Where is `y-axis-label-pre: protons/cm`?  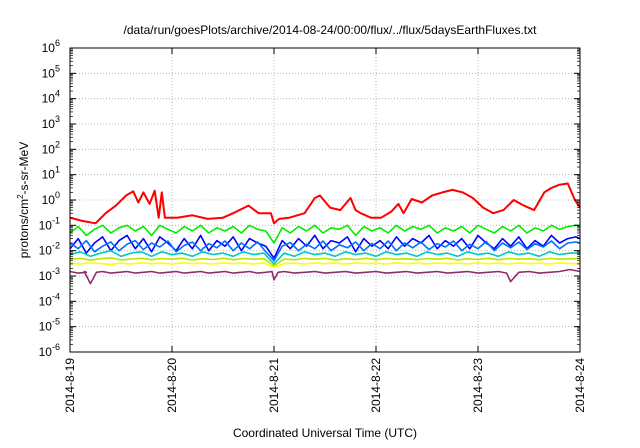 y-axis-label-pre: protons/cm is located at coordinates (24, 228).